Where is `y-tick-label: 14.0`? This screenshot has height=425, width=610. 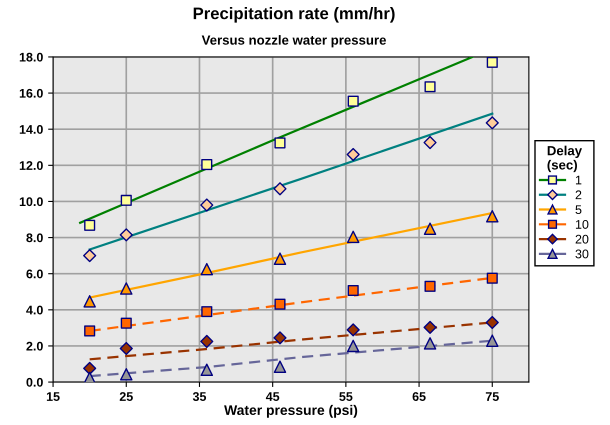 y-tick-label: 14.0 is located at coordinates (31, 129).